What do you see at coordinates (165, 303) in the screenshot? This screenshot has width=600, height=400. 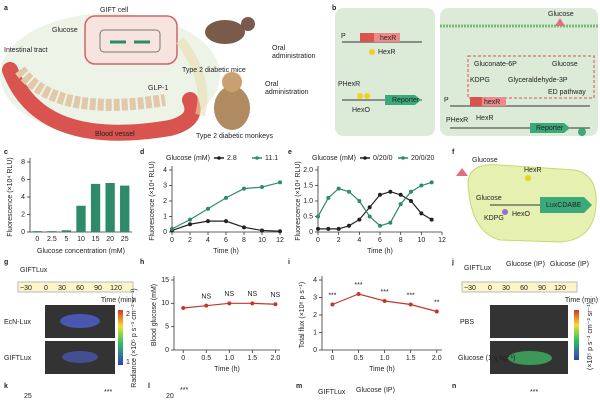 I see `y-tick-label: 10` at bounding box center [165, 303].